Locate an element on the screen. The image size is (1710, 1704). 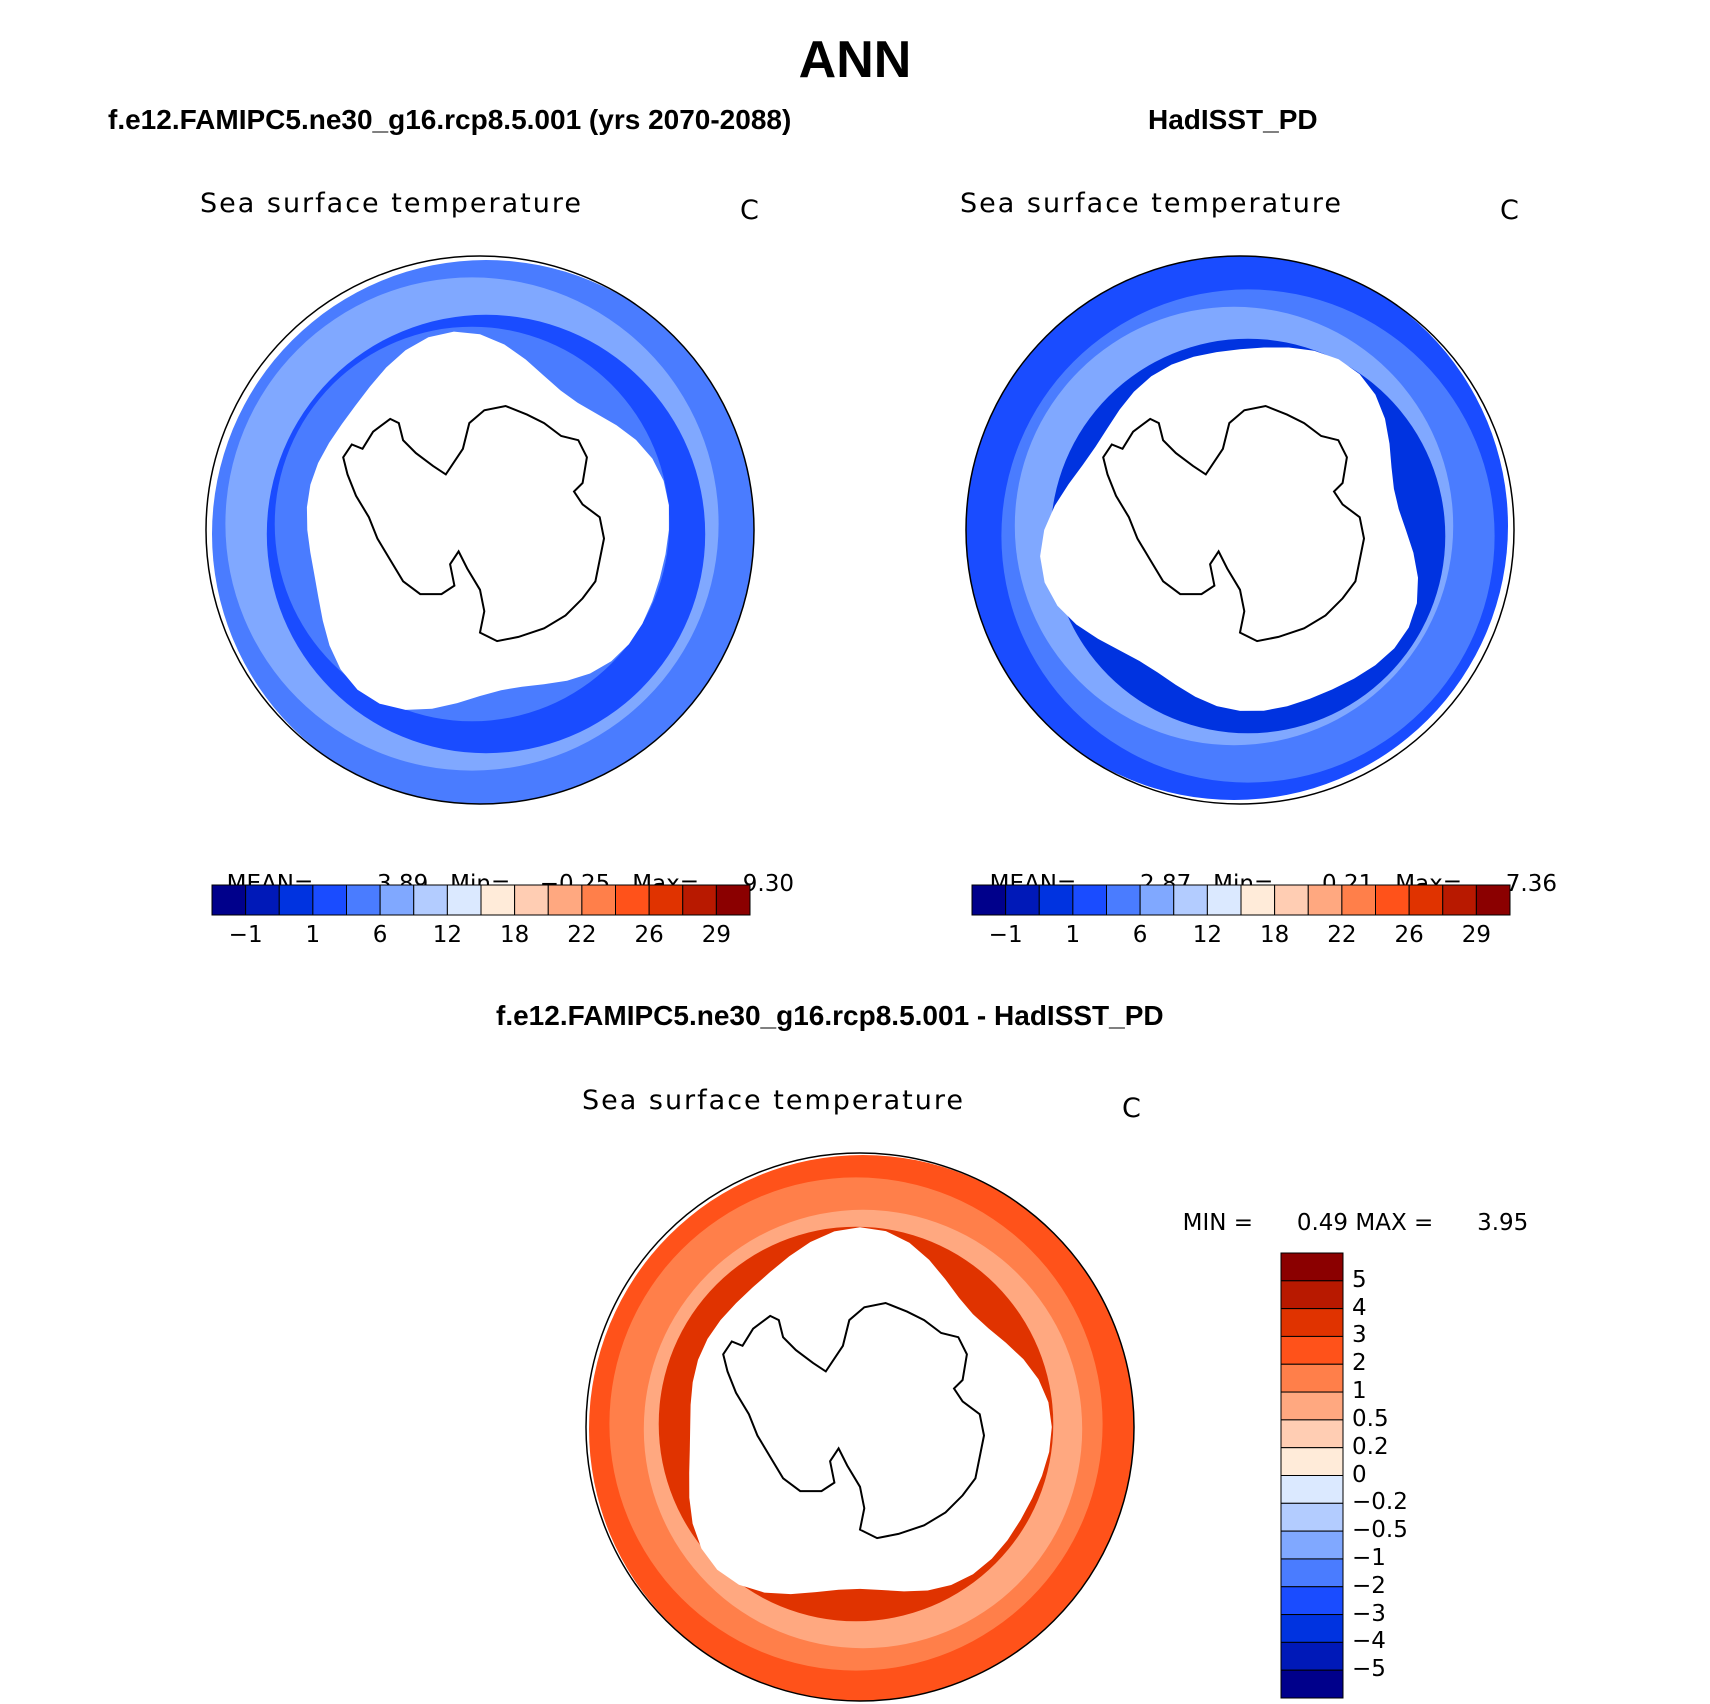
colorbar-tick-label: 29 is located at coordinates (1476, 935).